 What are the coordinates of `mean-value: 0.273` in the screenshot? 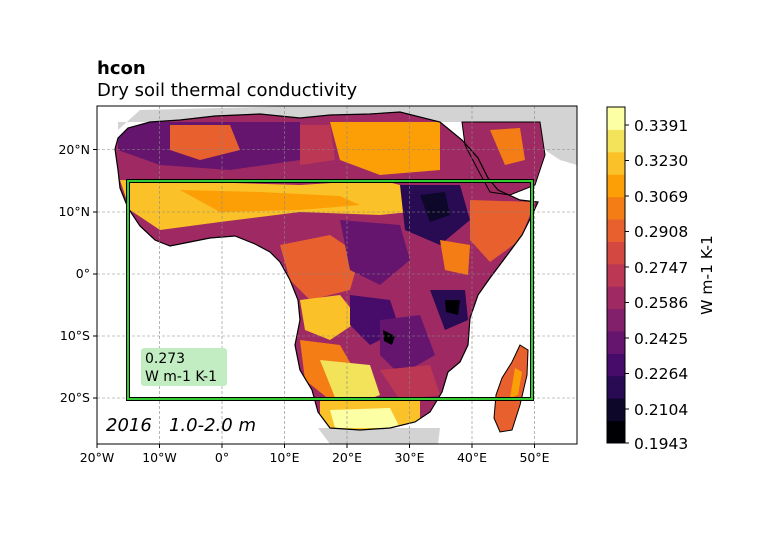 It's located at (165, 359).